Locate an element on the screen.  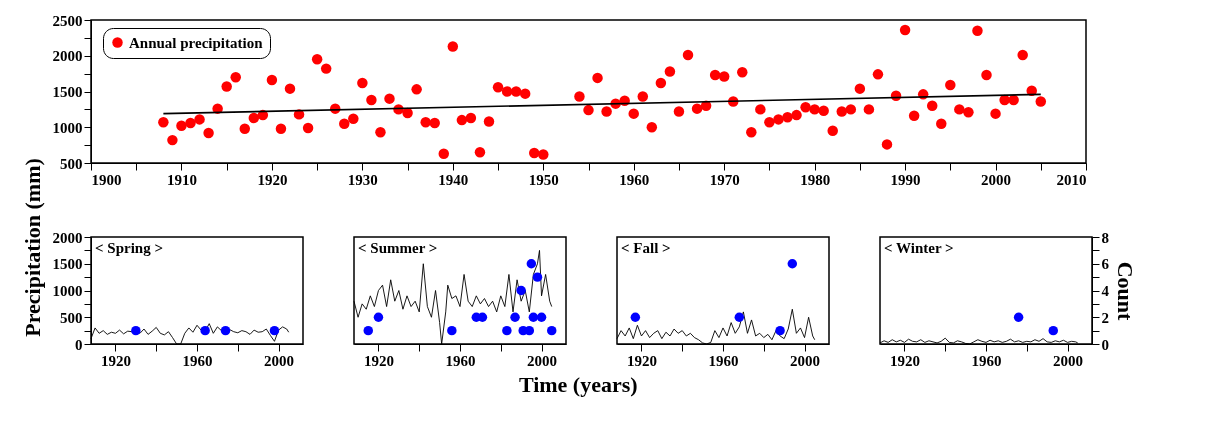
chart-title: < Winter > is located at coordinates (919, 248).